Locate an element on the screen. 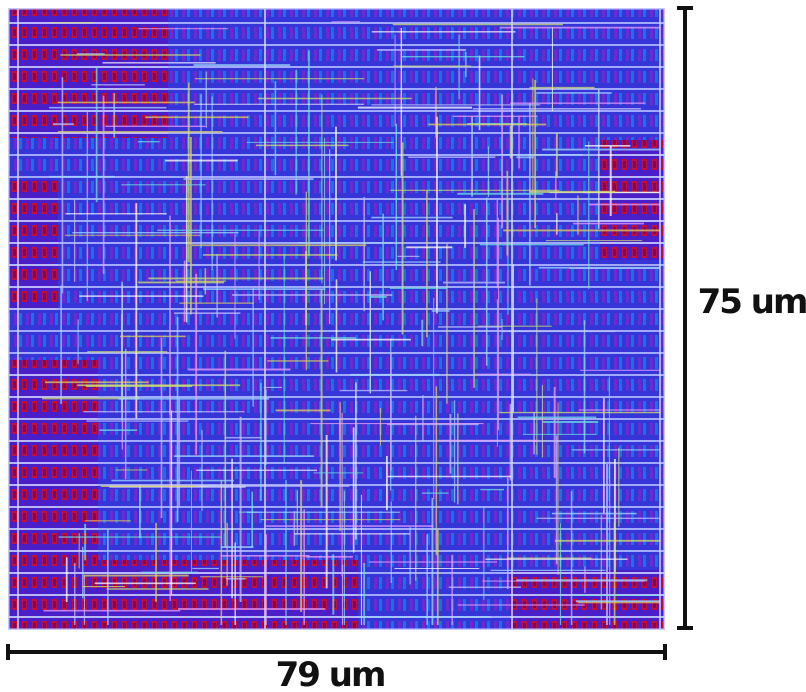 Image resolution: width=806 pixels, height=692 pixels. width-dimension: 79 um is located at coordinates (336, 668).